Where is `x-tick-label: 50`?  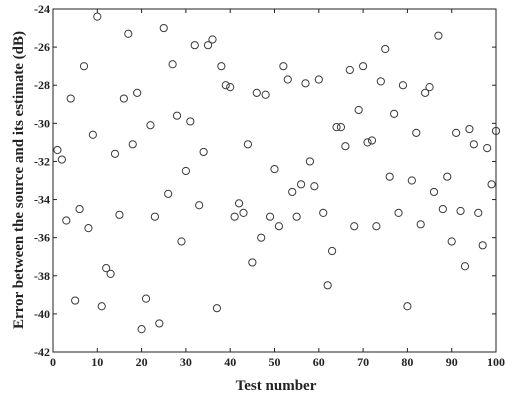 x-tick-label: 50 is located at coordinates (275, 362).